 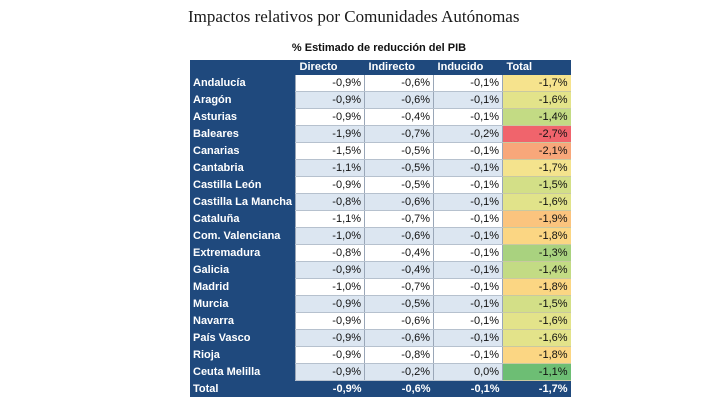 I want to click on table-row: Rioja -0,9% -0,8% -0,1% -1,8%, so click(x=380, y=355).